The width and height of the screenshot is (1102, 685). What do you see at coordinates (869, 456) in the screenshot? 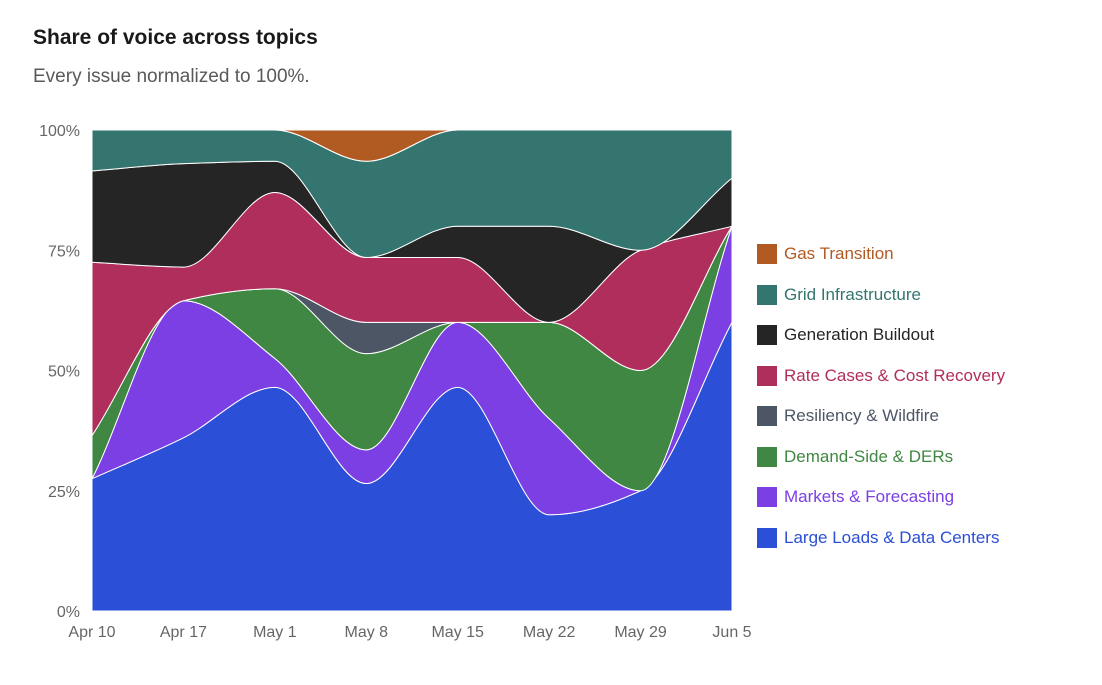
I see `legend-label: Demand-Side & DERs` at bounding box center [869, 456].